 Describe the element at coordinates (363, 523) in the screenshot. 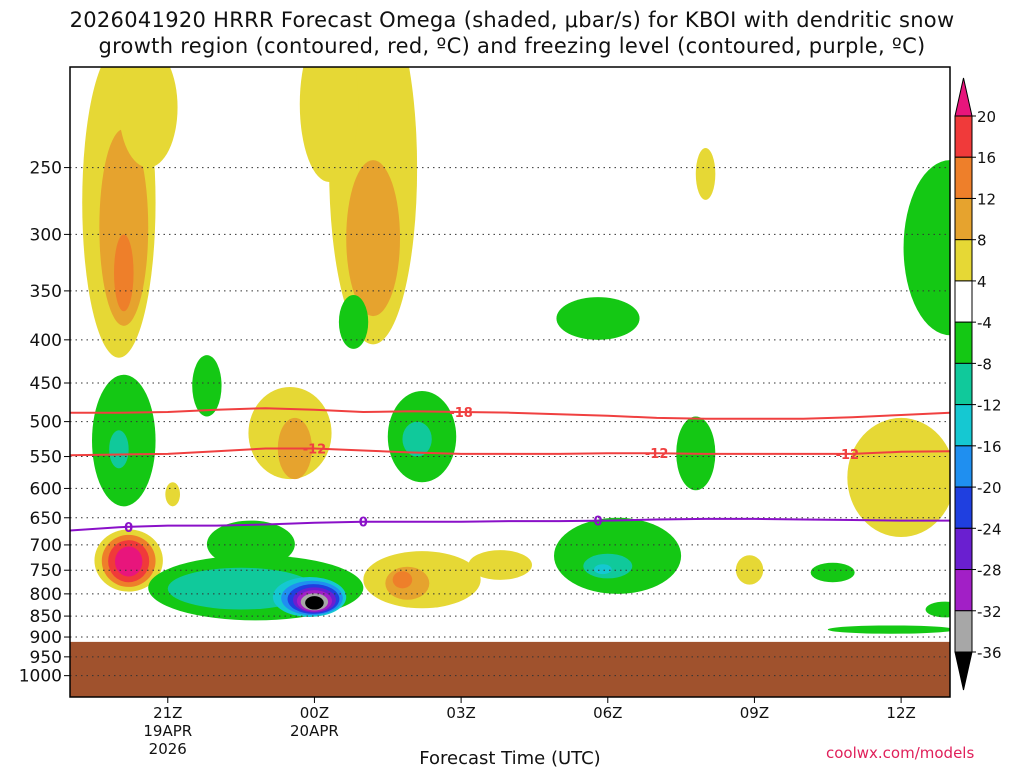

I see `contour-label-freezing-level-2: 0` at that location.